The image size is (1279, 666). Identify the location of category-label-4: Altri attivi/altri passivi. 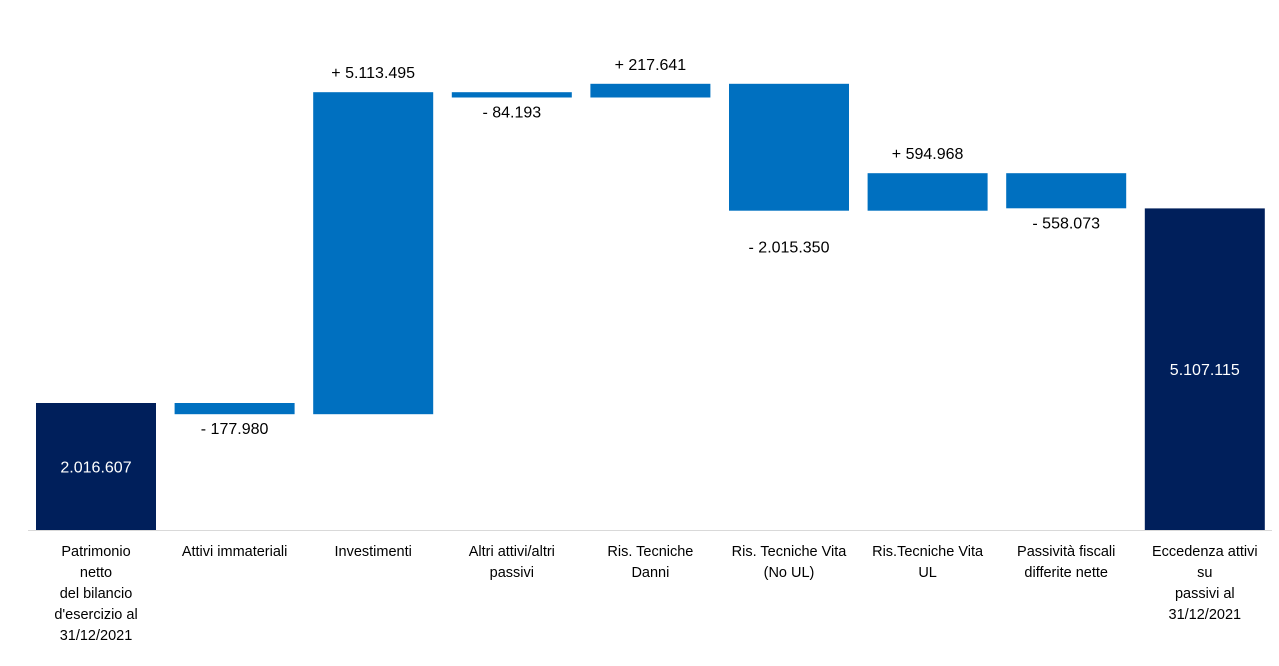
(512, 562).